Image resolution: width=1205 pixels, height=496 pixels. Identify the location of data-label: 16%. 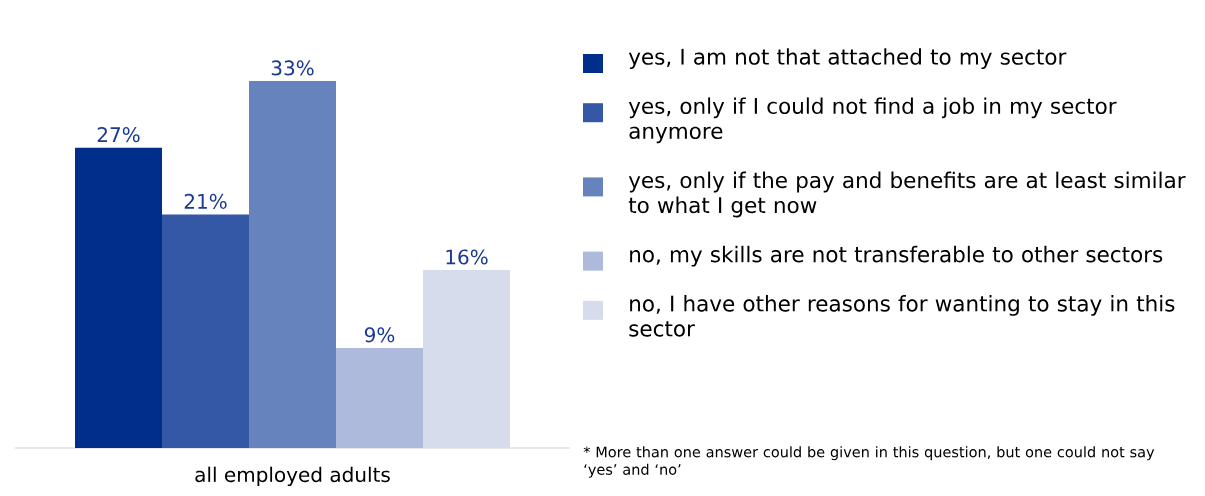
(467, 257).